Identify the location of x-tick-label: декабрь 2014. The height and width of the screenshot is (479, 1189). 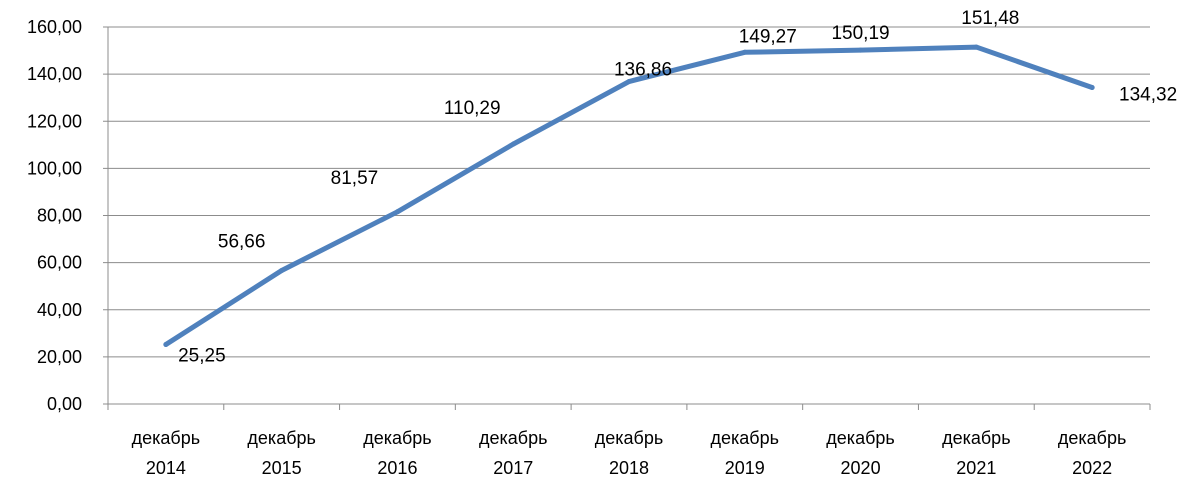
(166, 453).